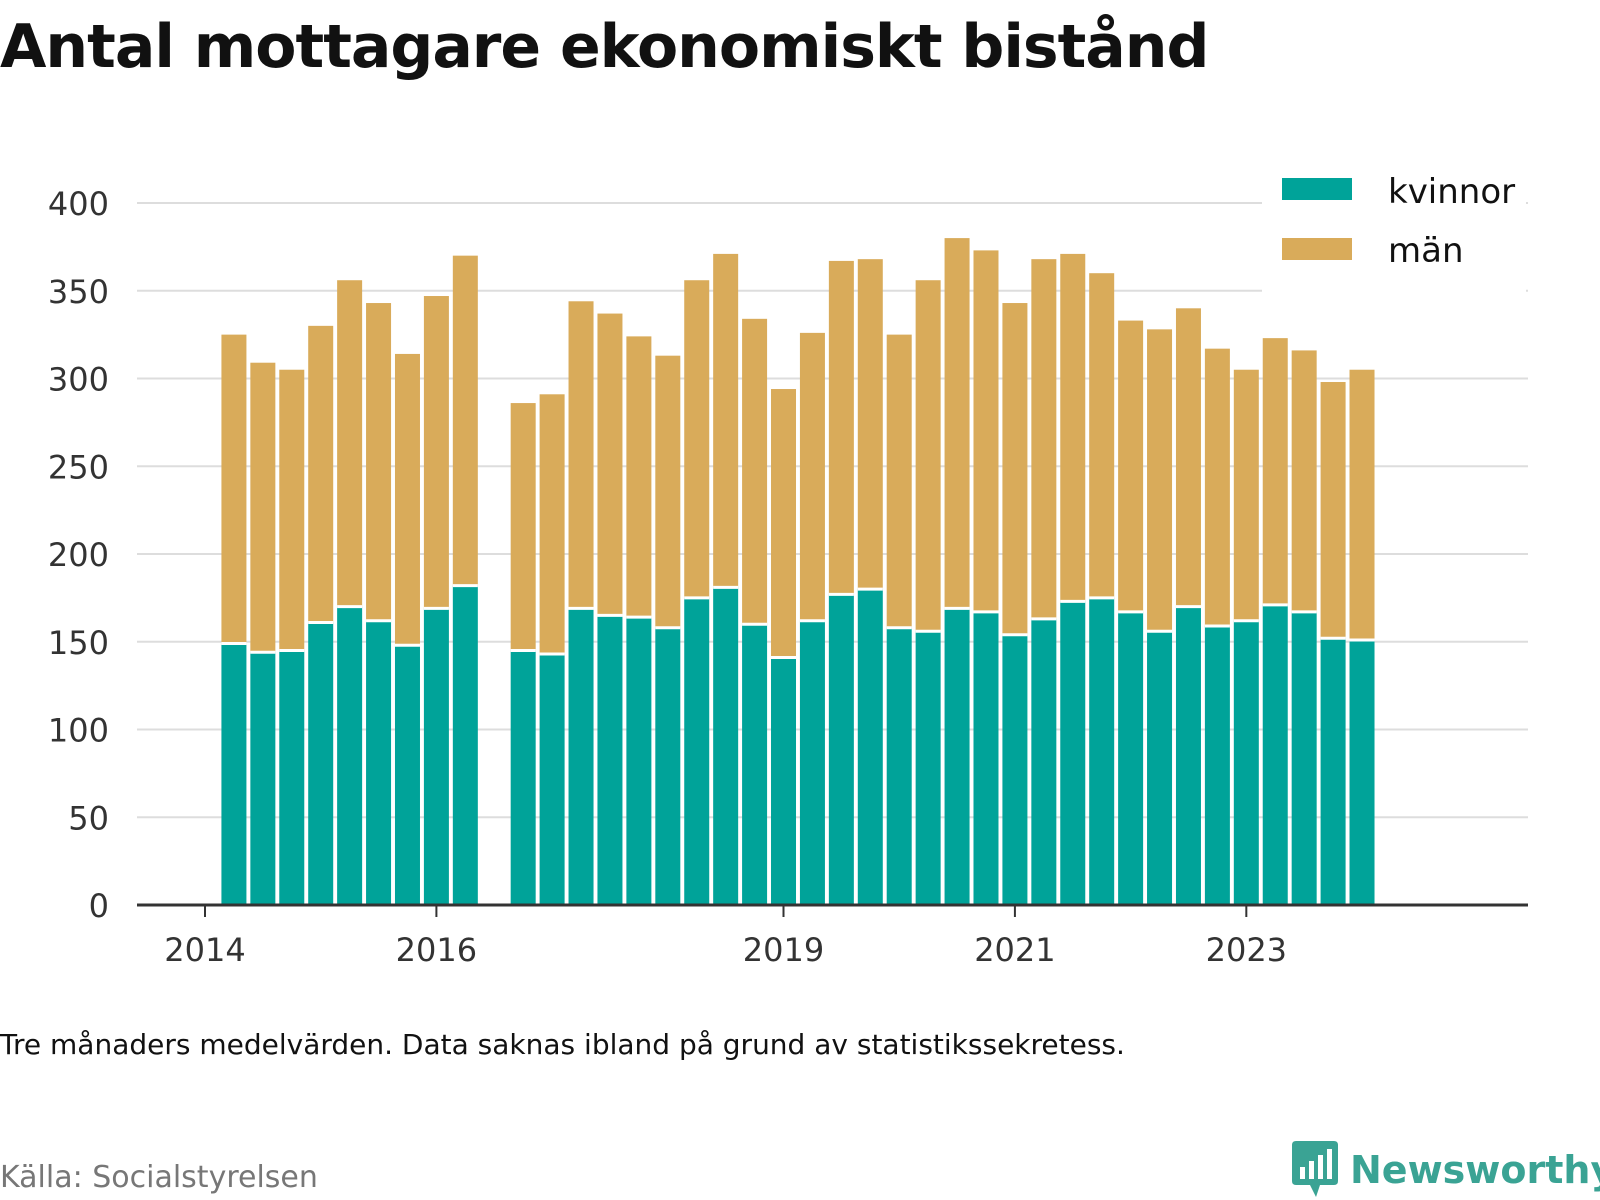  What do you see at coordinates (78, 731) in the screenshot?
I see `y-tick-label: 100` at bounding box center [78, 731].